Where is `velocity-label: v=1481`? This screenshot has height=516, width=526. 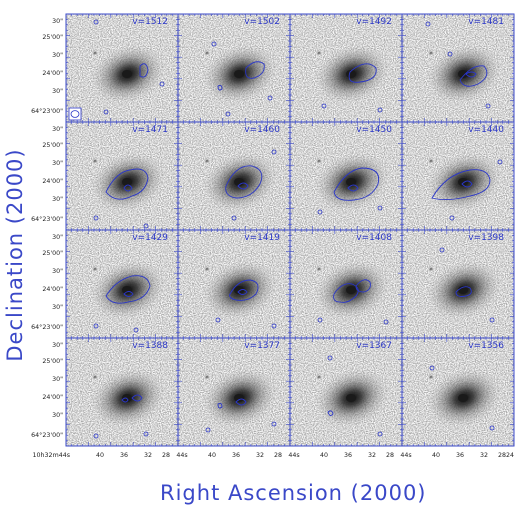 velocity-label: v=1481 is located at coordinates (486, 22).